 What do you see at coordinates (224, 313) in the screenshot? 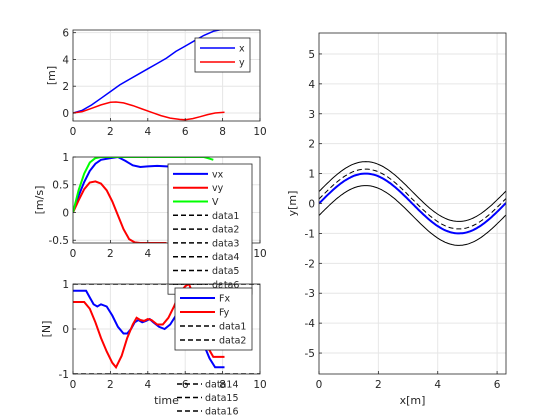
I see `legend-label: Fy` at bounding box center [224, 313].